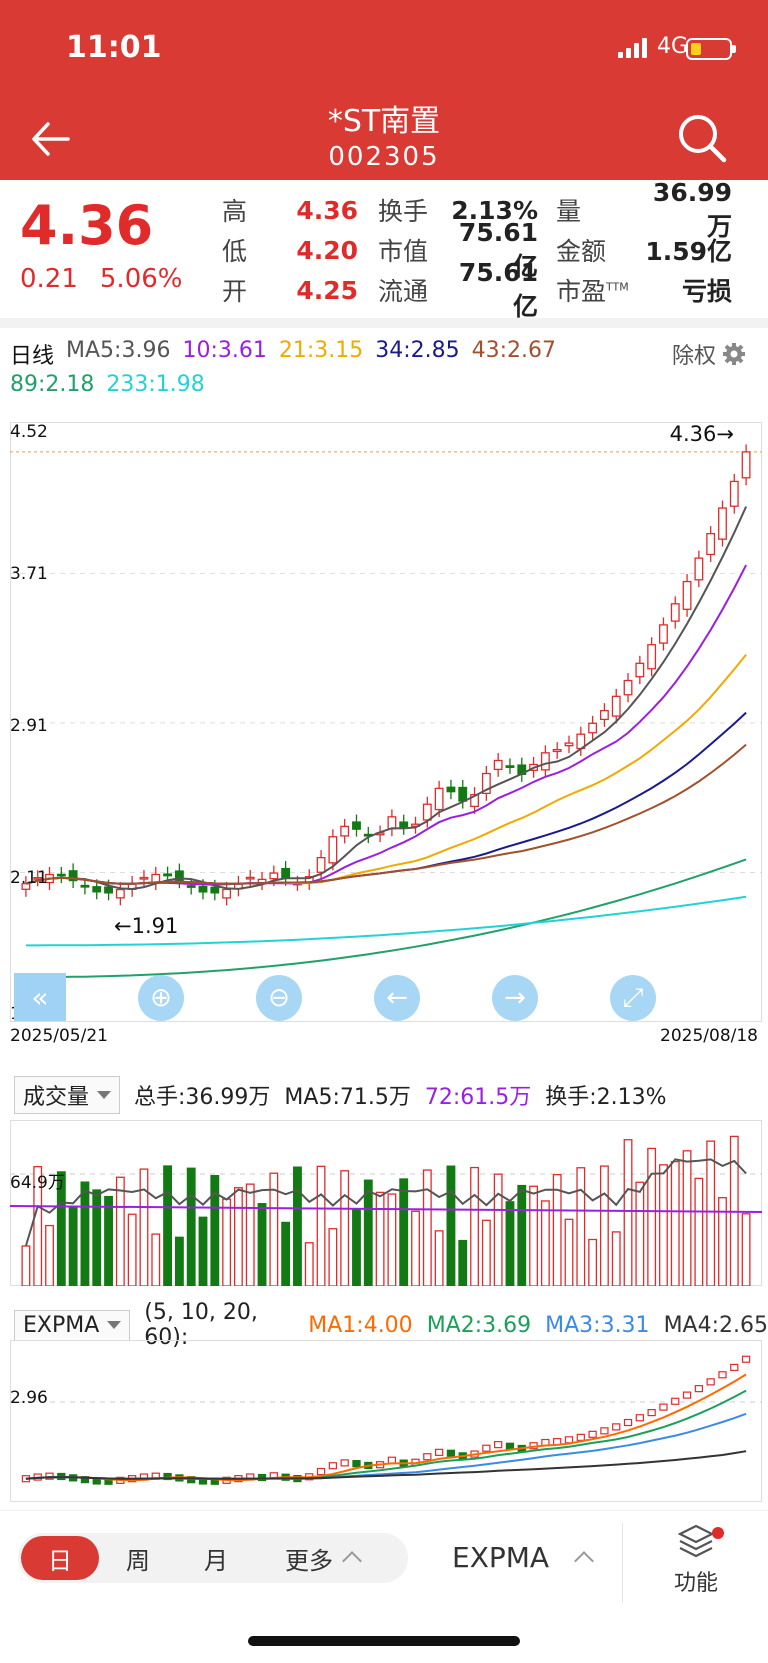 This screenshot has height=1663, width=768. What do you see at coordinates (633, 998) in the screenshot?
I see `fullscreen-button: ⤢` at bounding box center [633, 998].